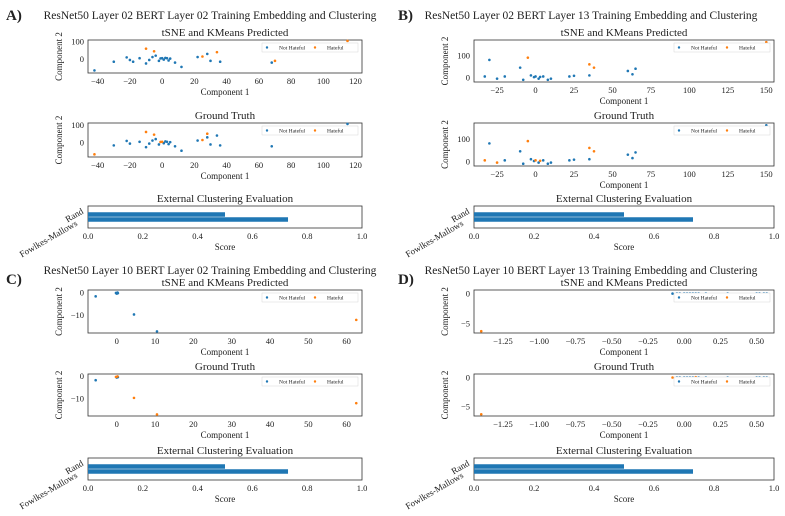  Describe the element at coordinates (77, 398) in the screenshot. I see `y-tick-label: −10` at that location.